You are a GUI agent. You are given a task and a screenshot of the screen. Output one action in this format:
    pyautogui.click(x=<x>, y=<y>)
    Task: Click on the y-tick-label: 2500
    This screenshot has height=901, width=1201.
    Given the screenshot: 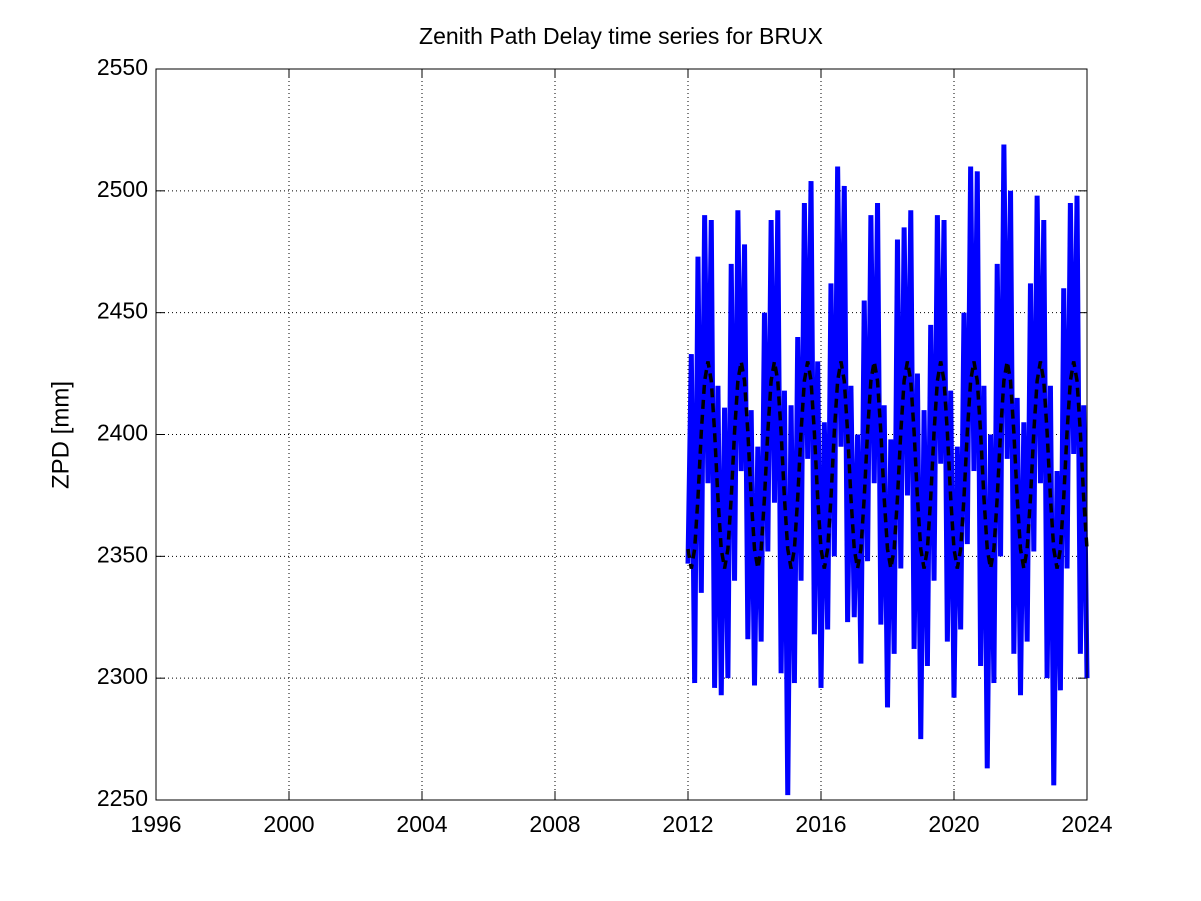 What is the action you would take?
    pyautogui.click(x=122, y=189)
    